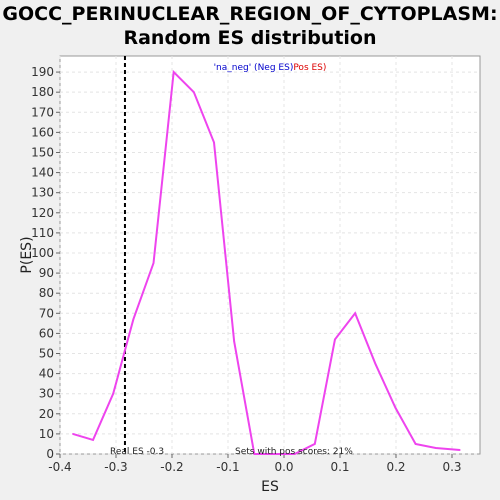  I want to click on y-tick-label: 100, so click(42, 253).